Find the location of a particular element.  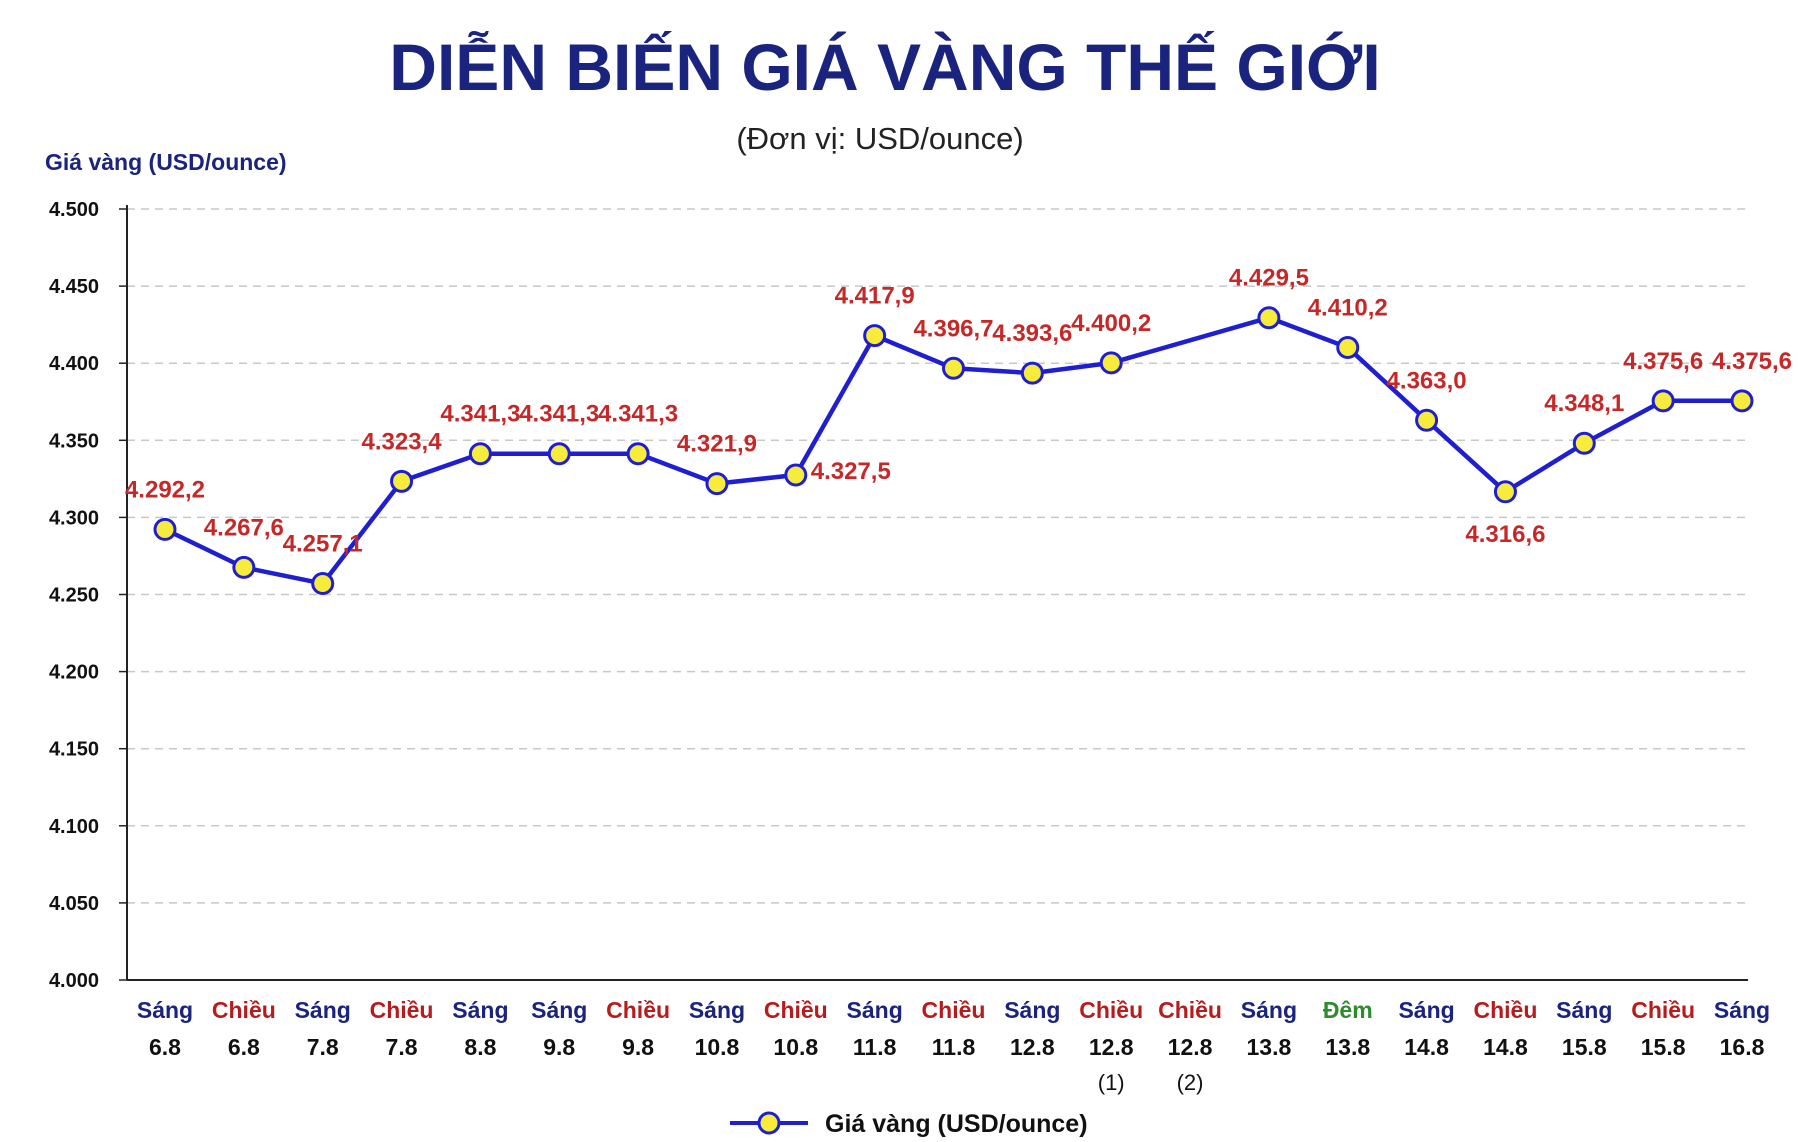

x-label-suffix: (2) is located at coordinates (1190, 1082).